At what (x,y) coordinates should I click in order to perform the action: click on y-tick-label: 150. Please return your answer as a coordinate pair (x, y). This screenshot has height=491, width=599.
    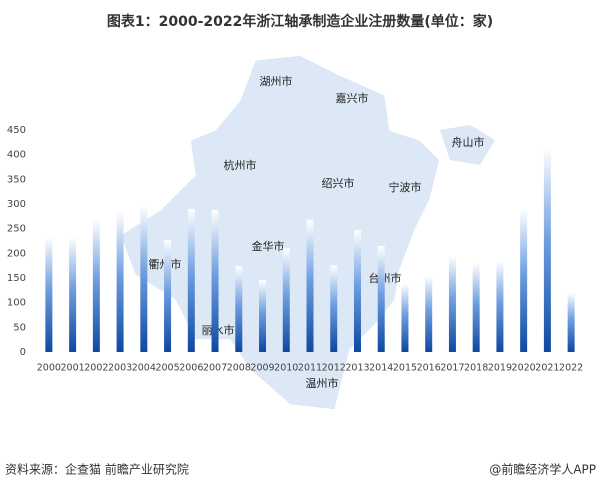
    Looking at the image, I should click on (16, 278).